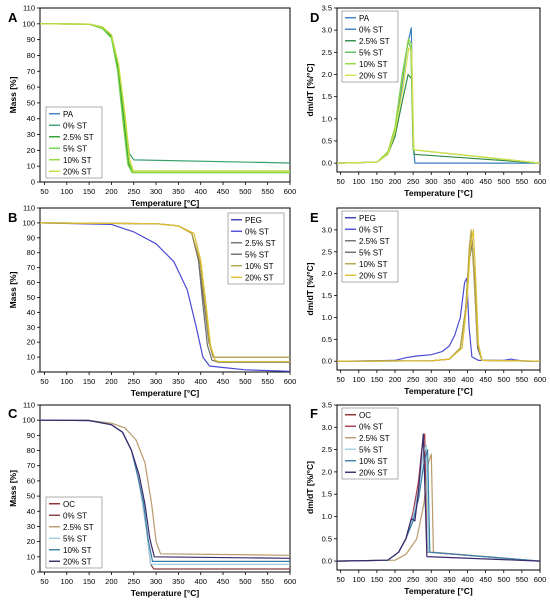 The image size is (550, 603). What do you see at coordinates (367, 218) in the screenshot?
I see `legend-title: PEG` at bounding box center [367, 218].